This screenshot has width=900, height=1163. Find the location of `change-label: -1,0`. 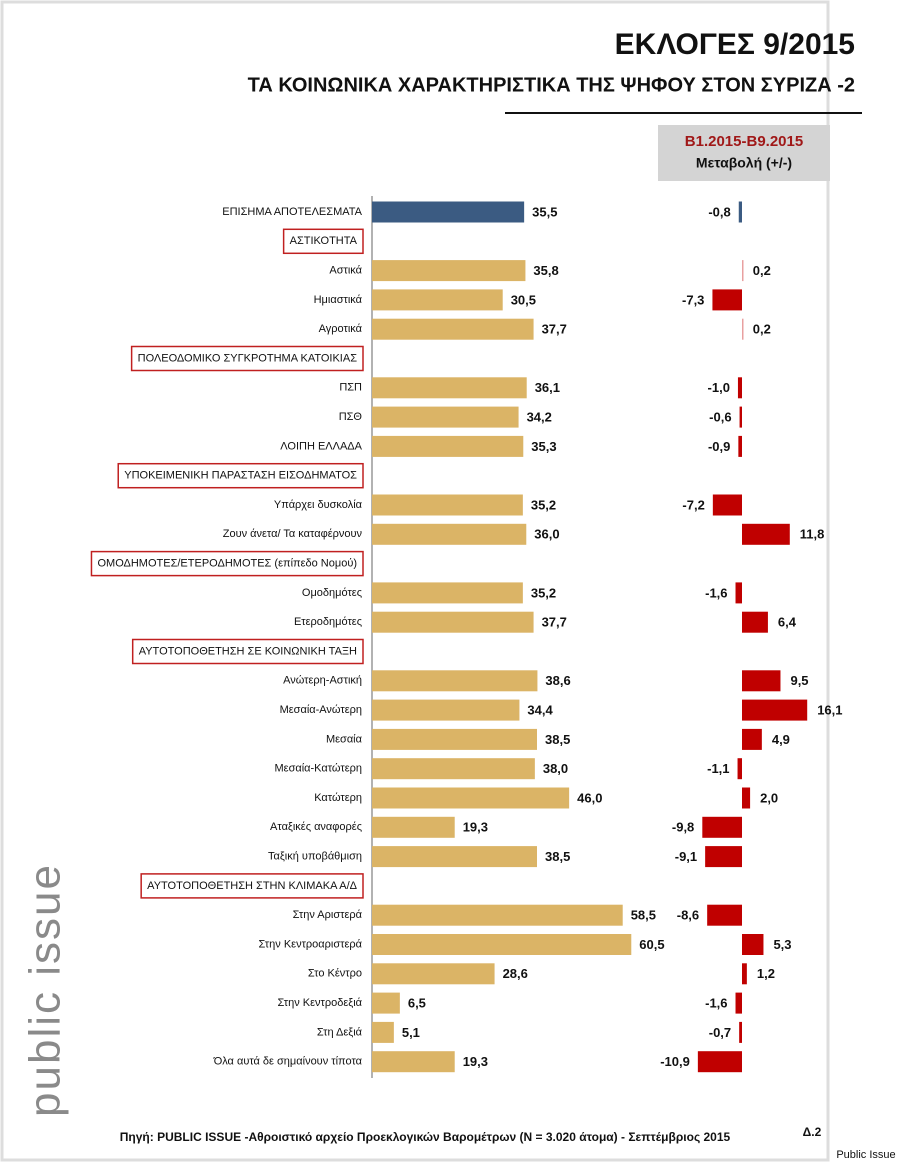

change-label: -1,0 is located at coordinates (719, 387).